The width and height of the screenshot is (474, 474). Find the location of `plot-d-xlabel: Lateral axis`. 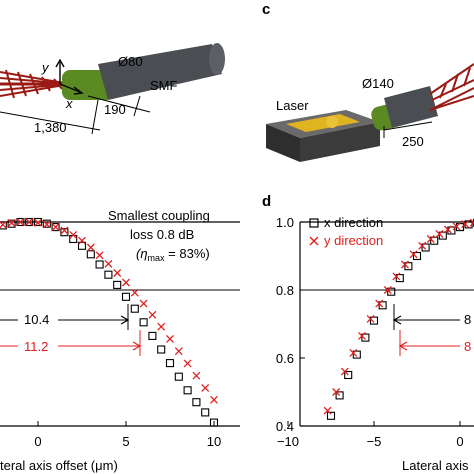

plot-d-xlabel: Lateral axis is located at coordinates (435, 465).